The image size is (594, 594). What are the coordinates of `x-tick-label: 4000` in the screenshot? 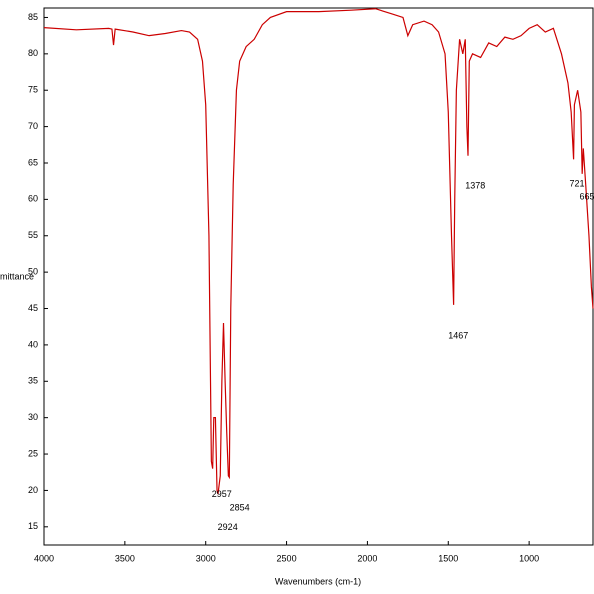 It's located at (44, 558).